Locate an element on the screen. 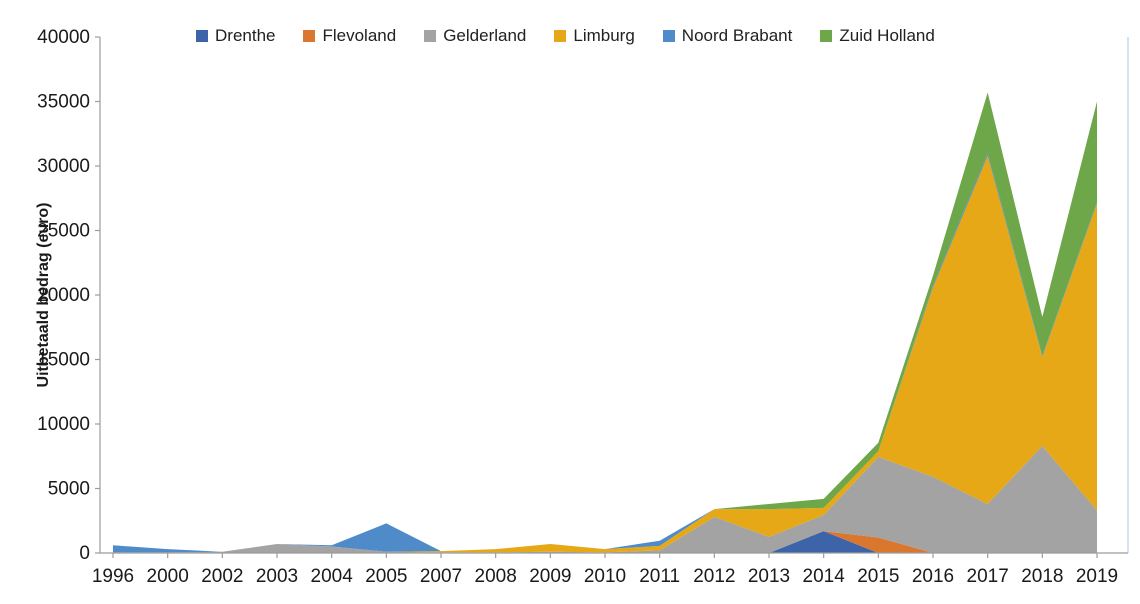 The height and width of the screenshot is (604, 1140). y-tick-label: 40000 is located at coordinates (63, 37).